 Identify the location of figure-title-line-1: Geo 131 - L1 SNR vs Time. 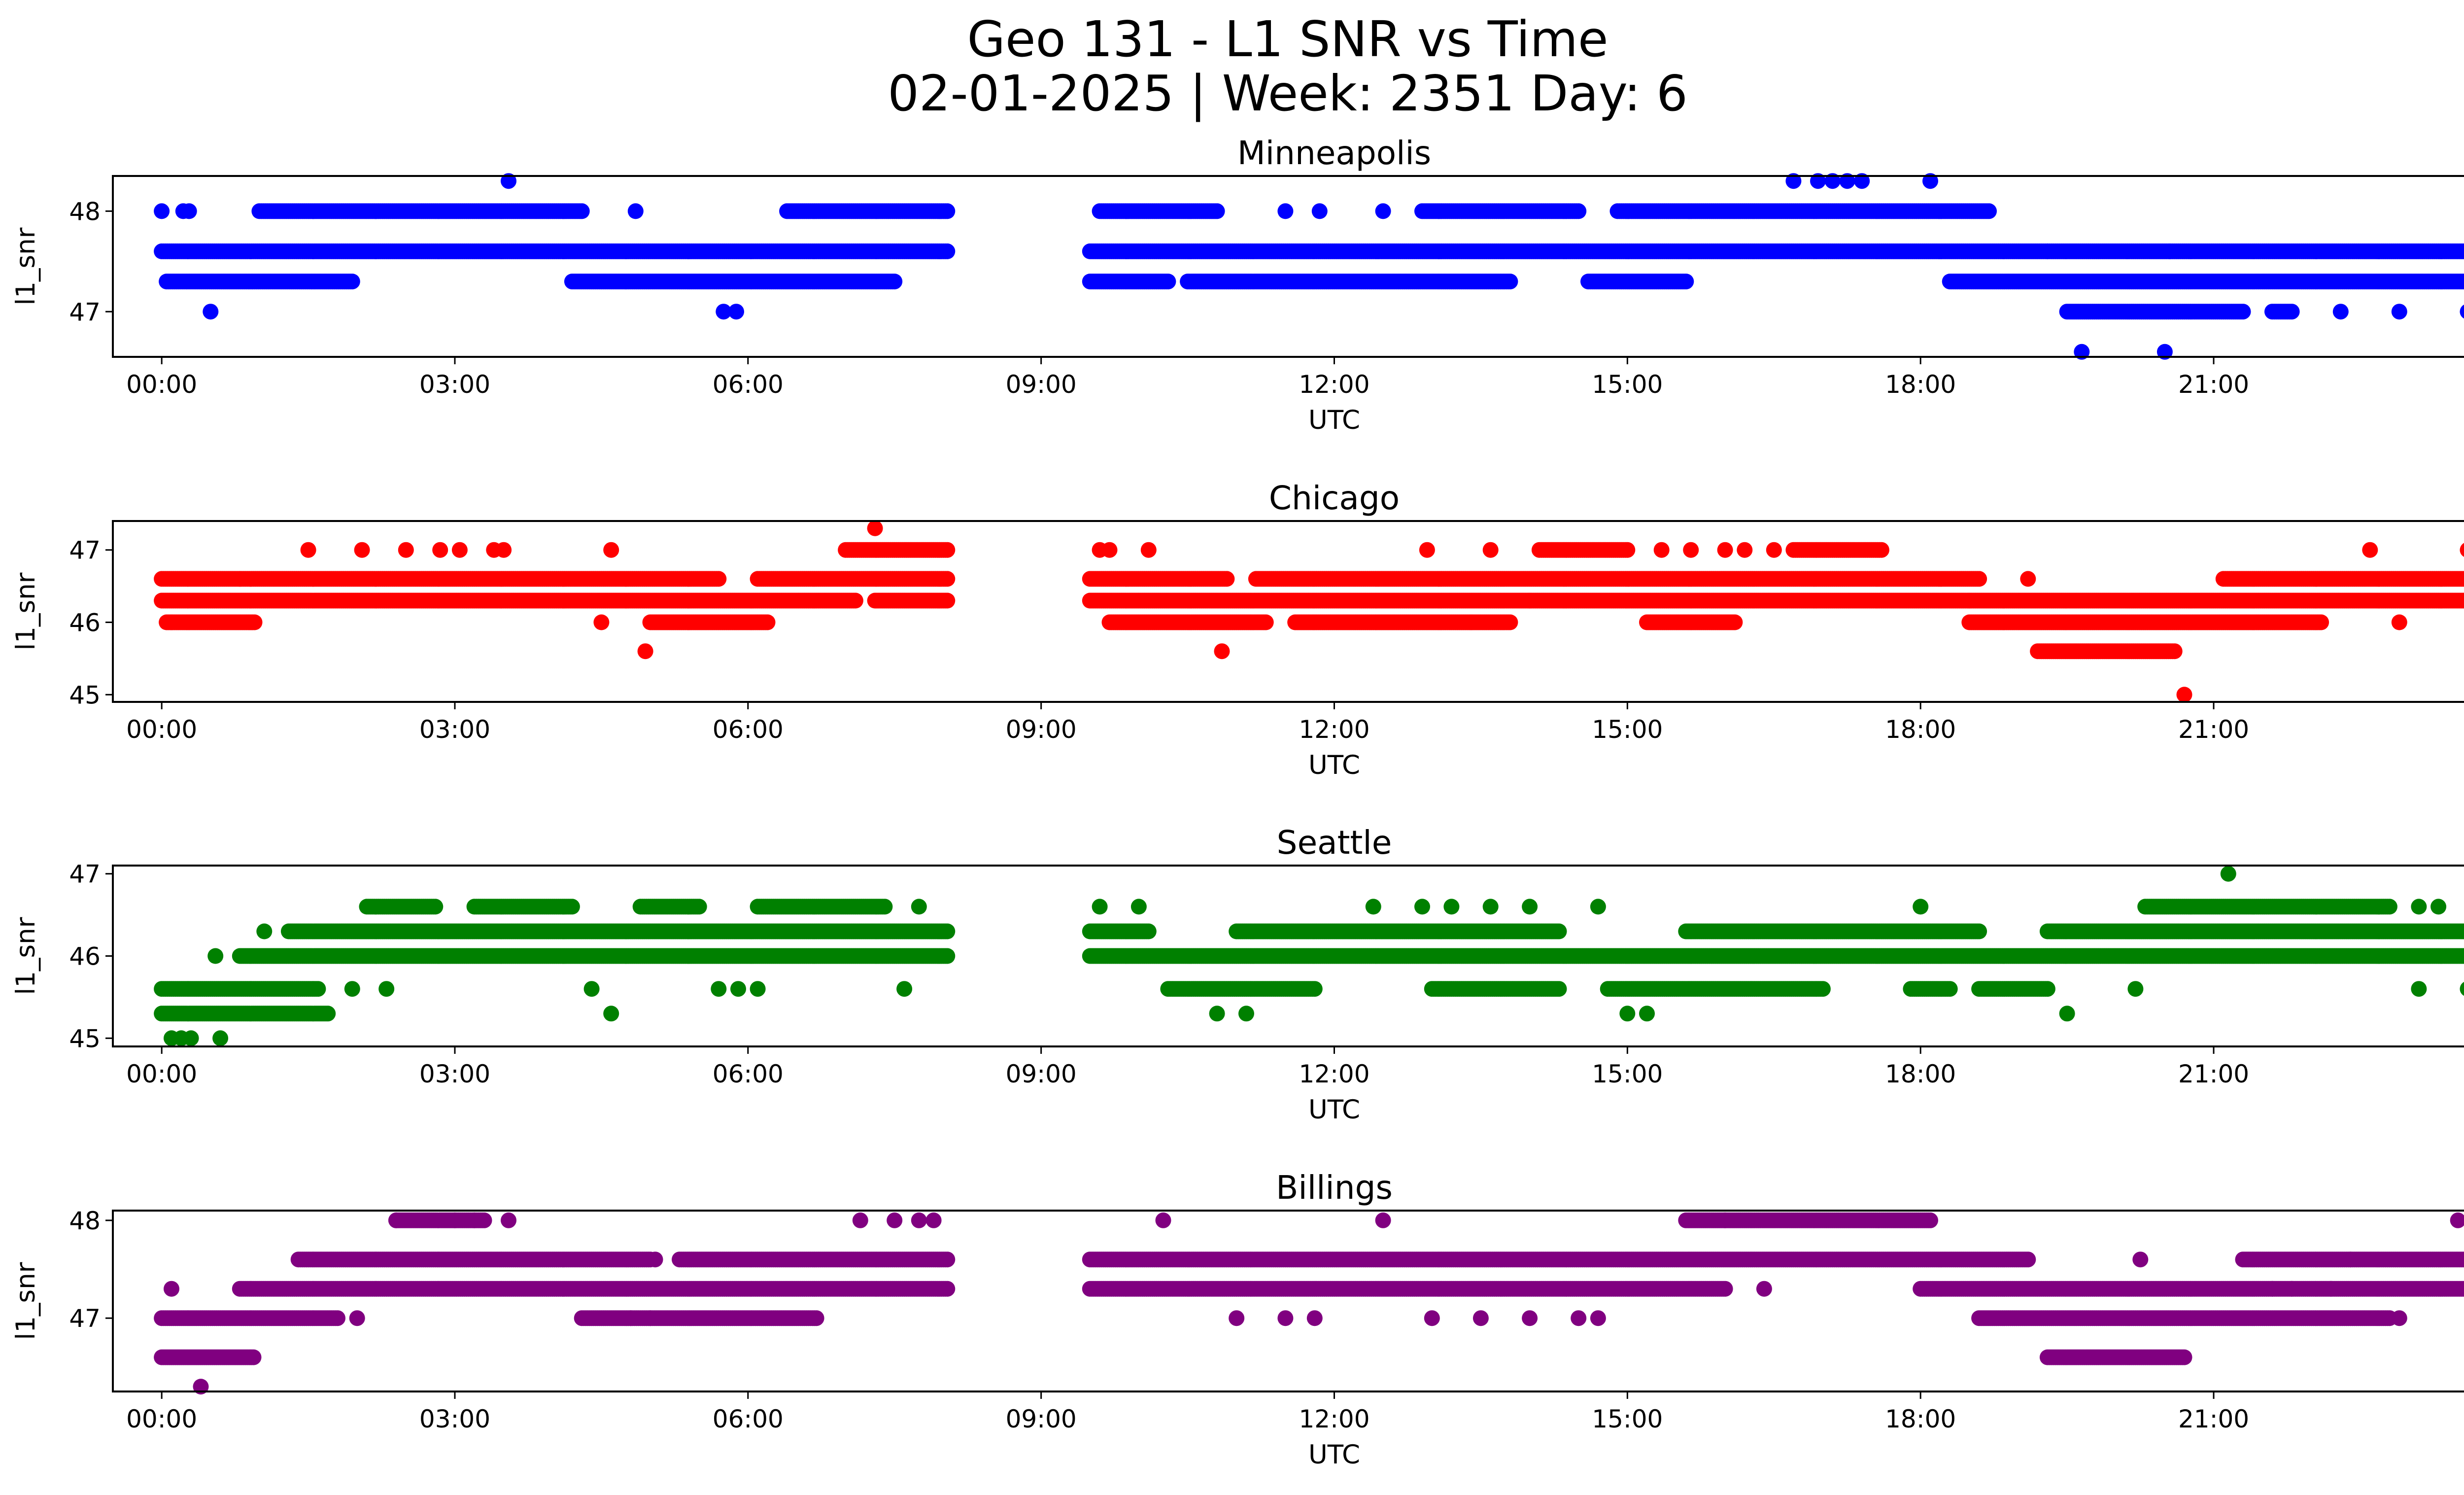
(1287, 39).